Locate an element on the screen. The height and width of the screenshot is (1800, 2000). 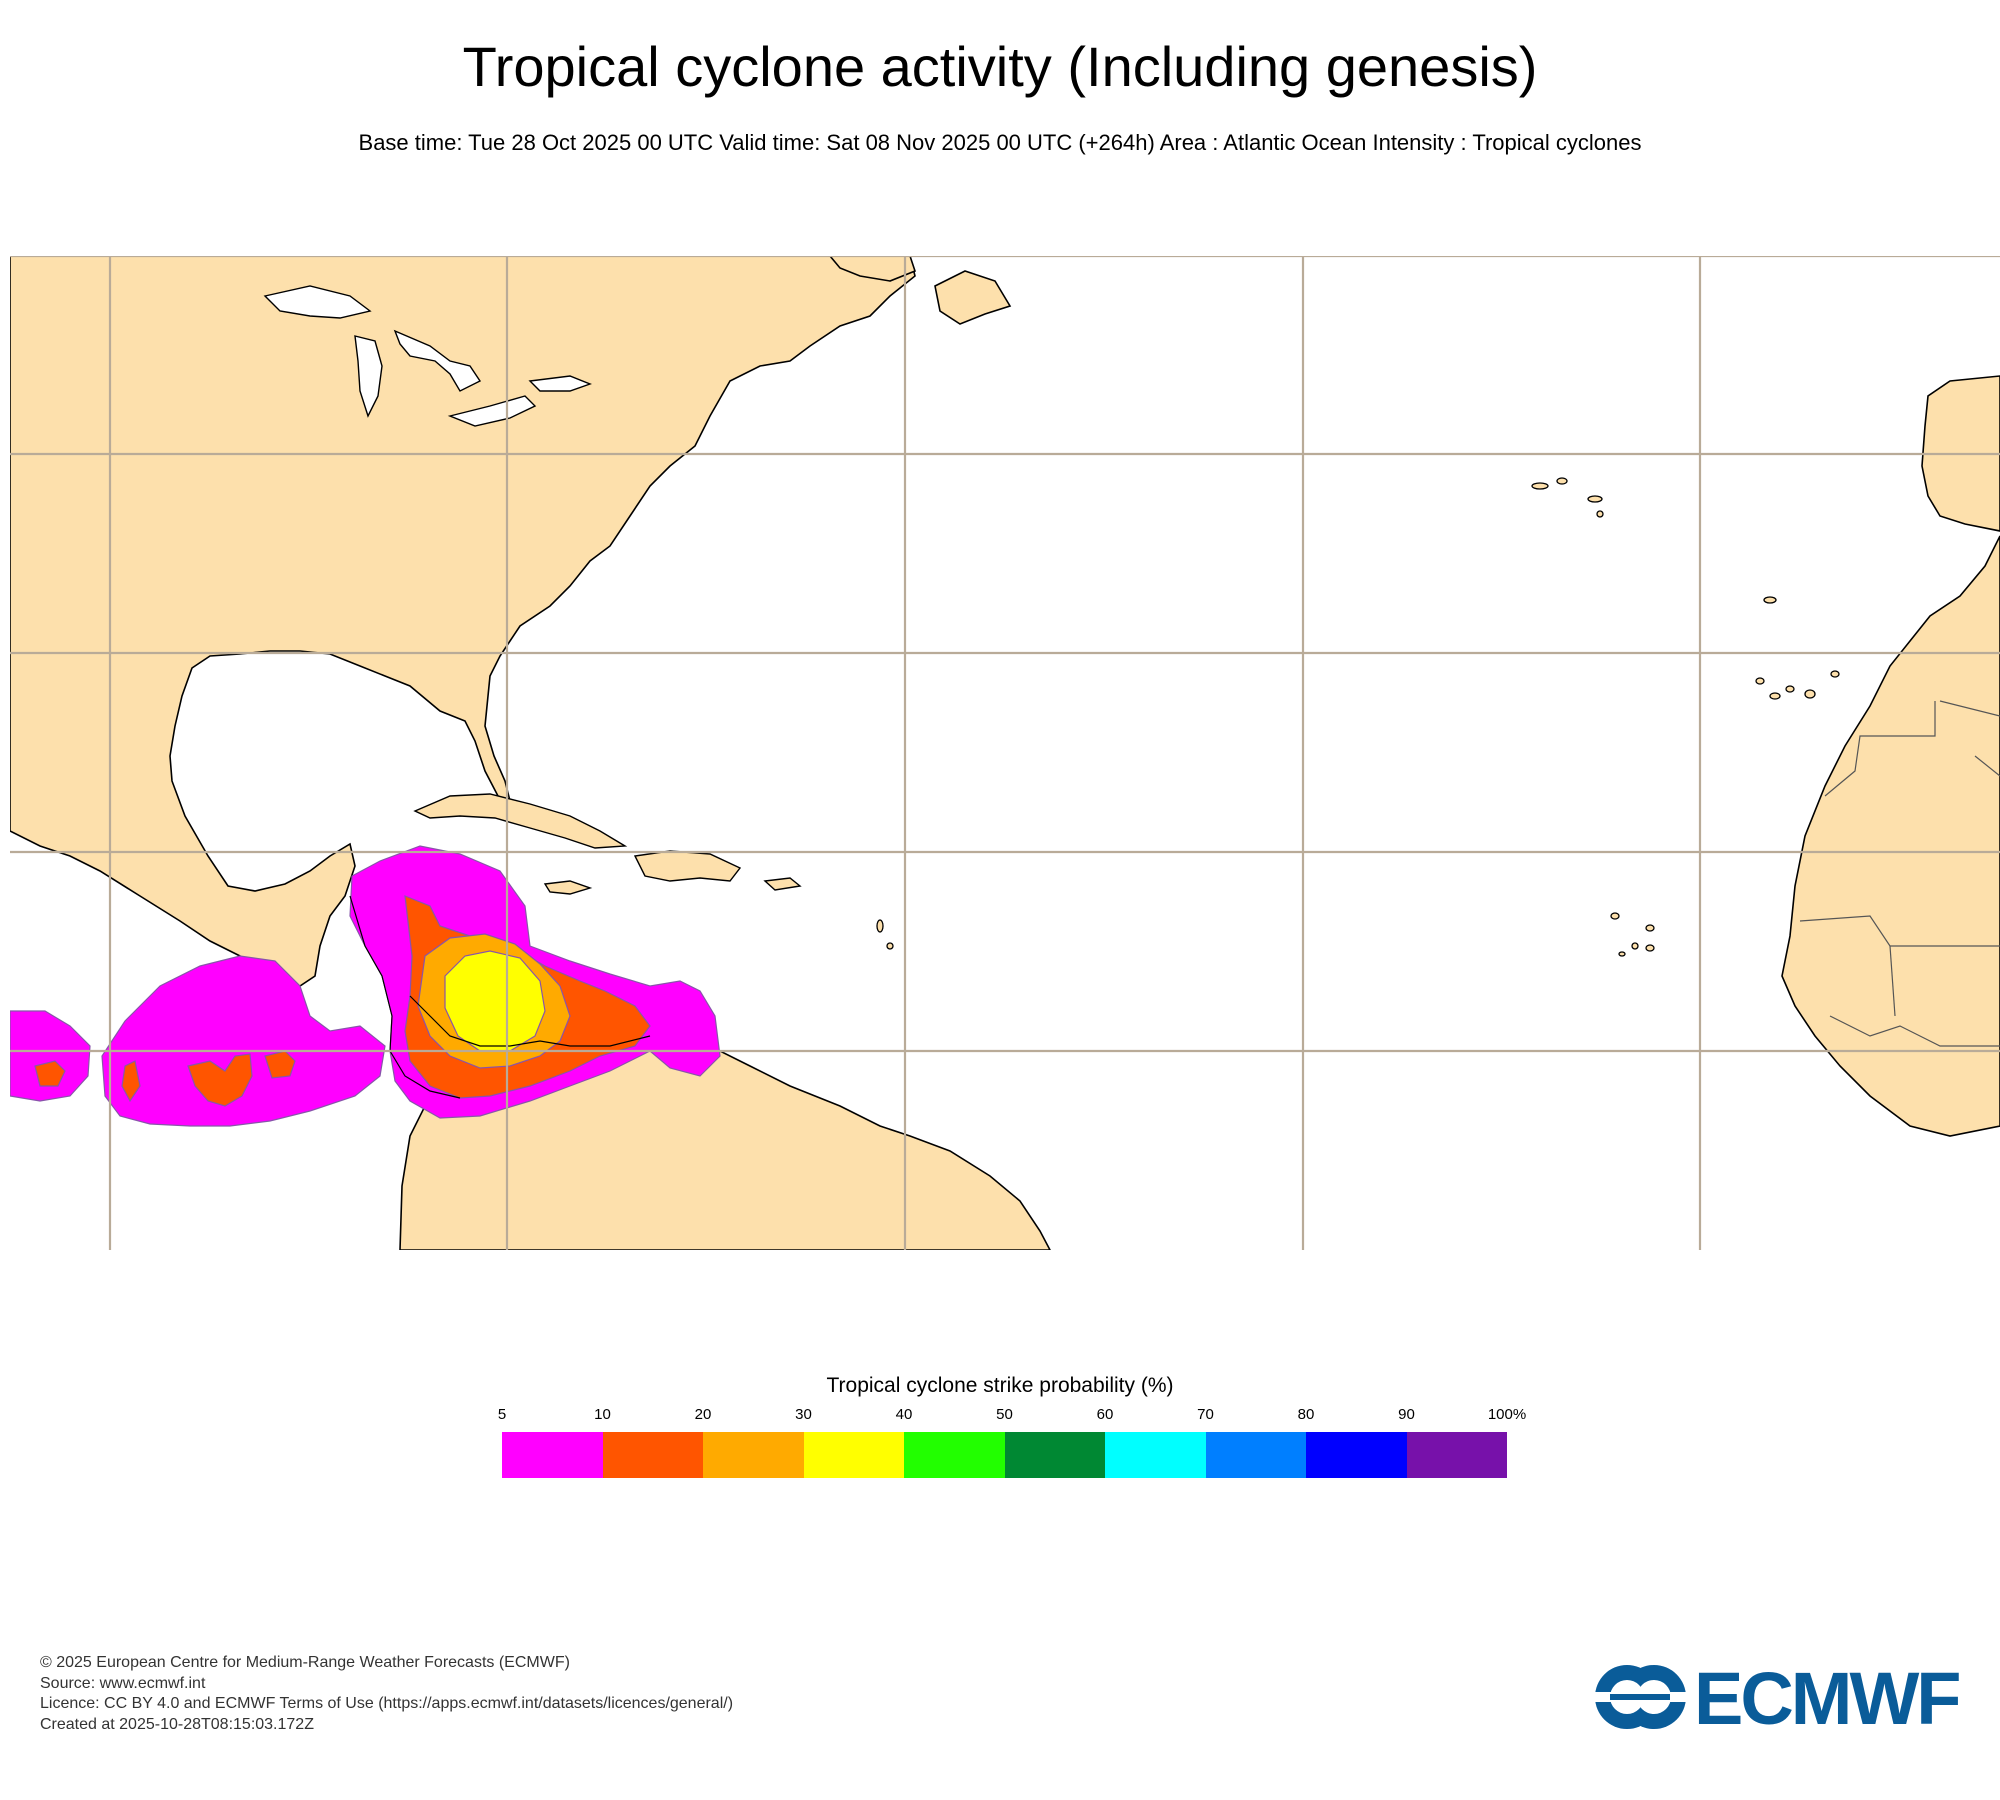
legend-color-bar is located at coordinates (1004, 1455).